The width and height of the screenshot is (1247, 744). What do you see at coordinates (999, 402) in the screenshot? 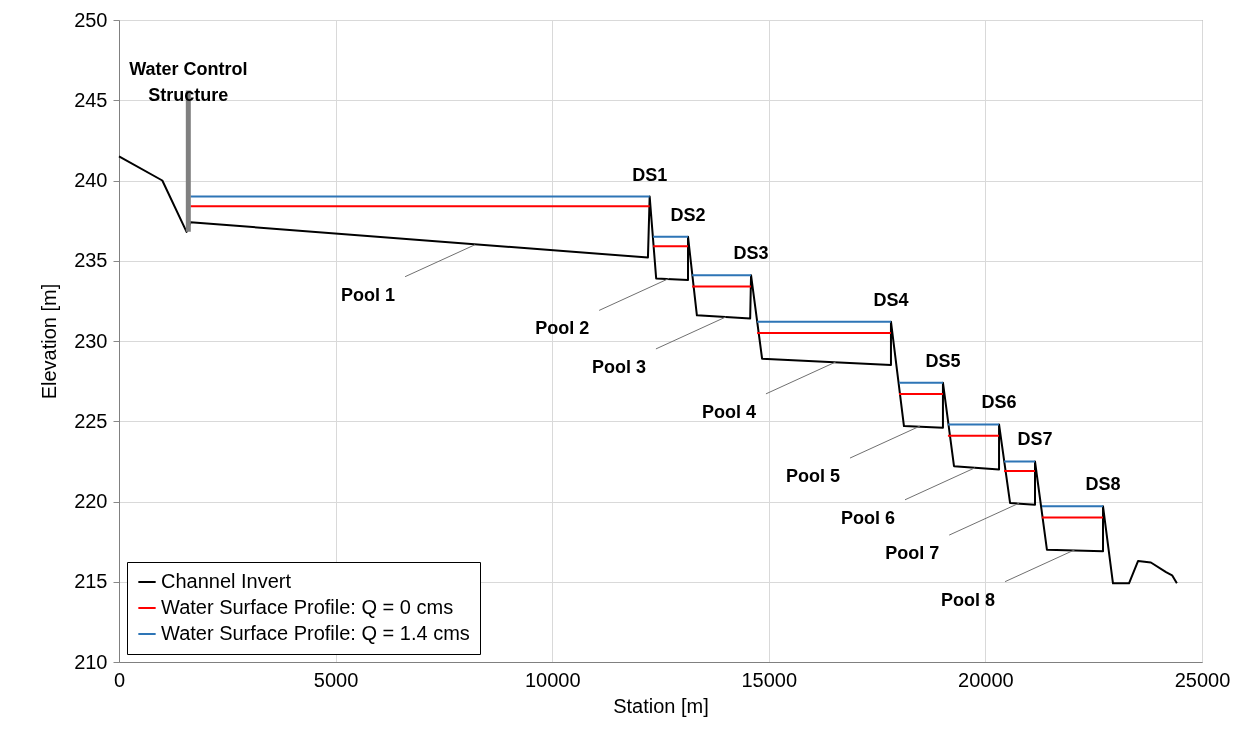
I see `annotation: DS6` at bounding box center [999, 402].